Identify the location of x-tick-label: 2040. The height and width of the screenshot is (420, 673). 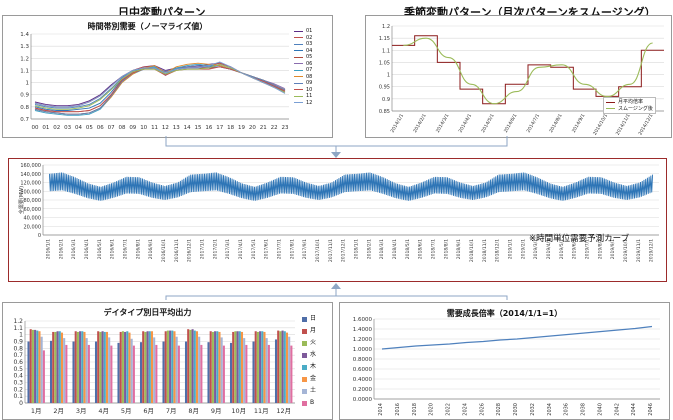
(600, 409).